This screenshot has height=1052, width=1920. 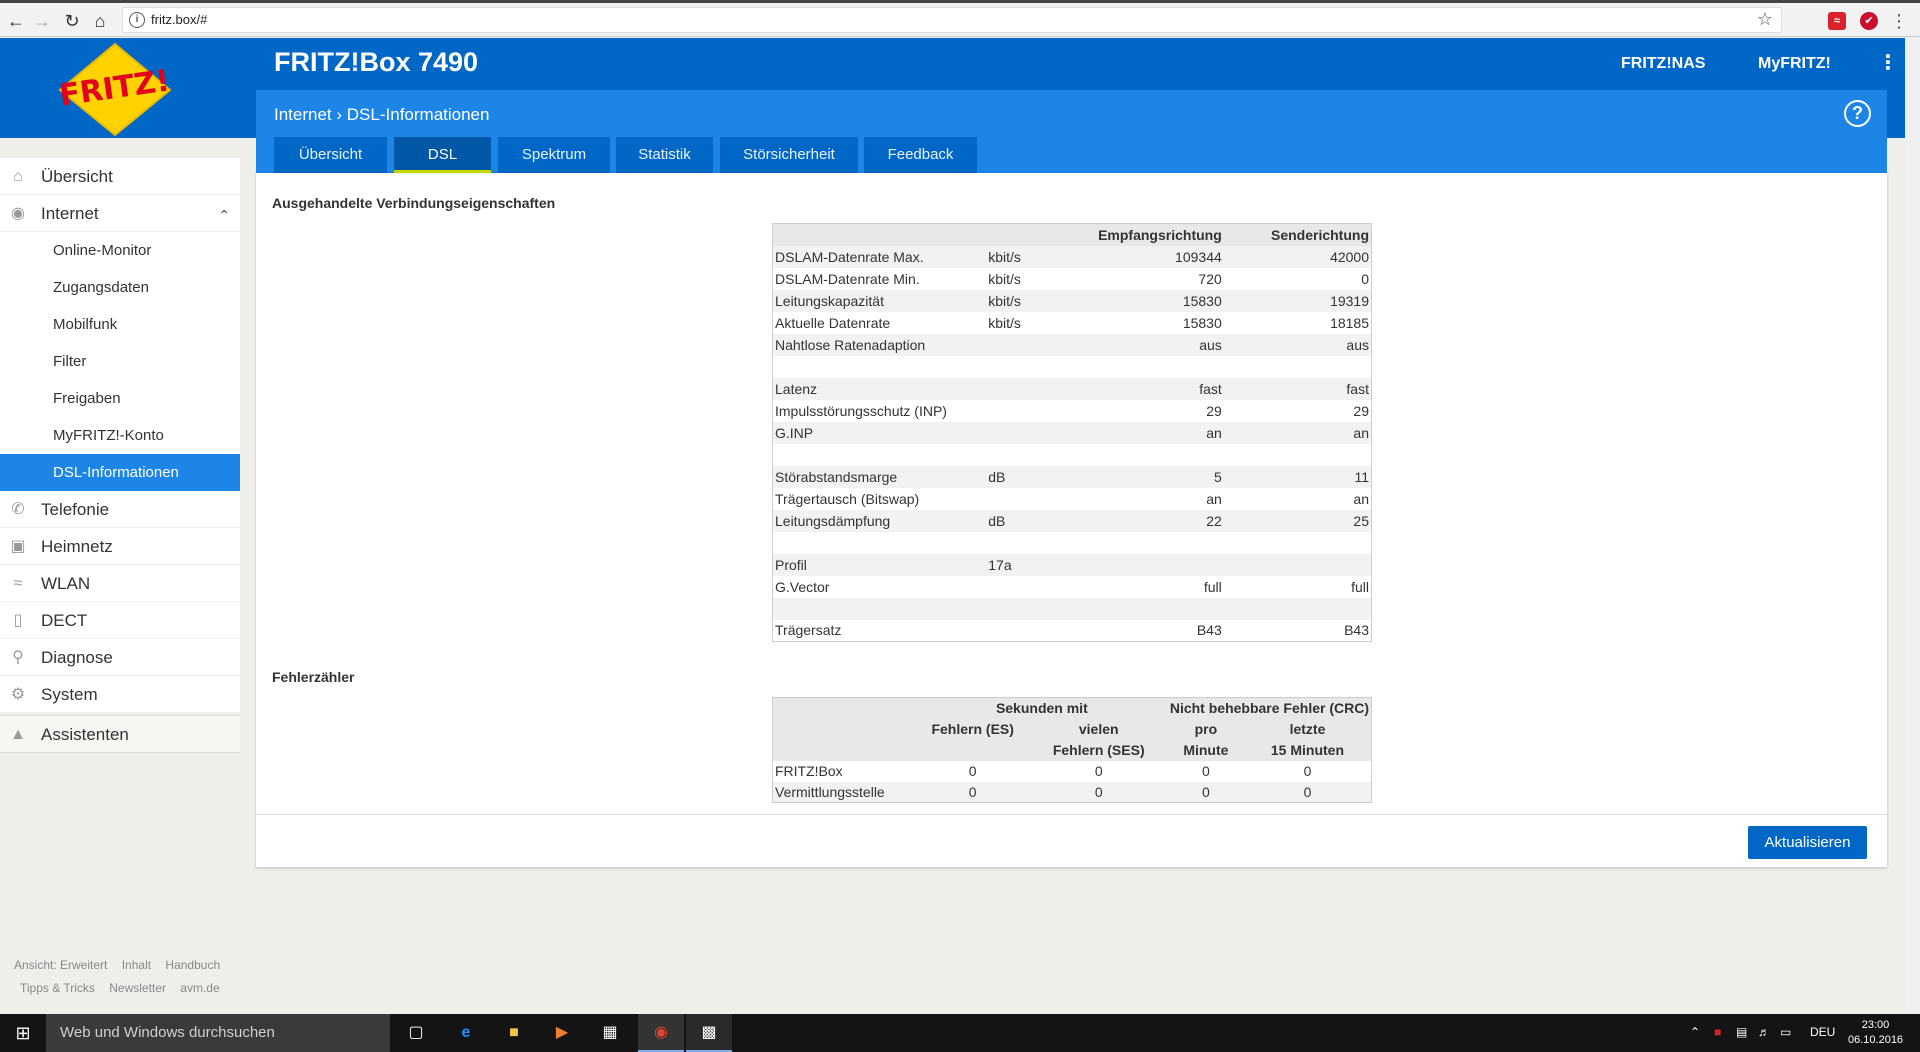 I want to click on sidebar-sub-online-monitor: Online-Monitor, so click(x=120, y=250).